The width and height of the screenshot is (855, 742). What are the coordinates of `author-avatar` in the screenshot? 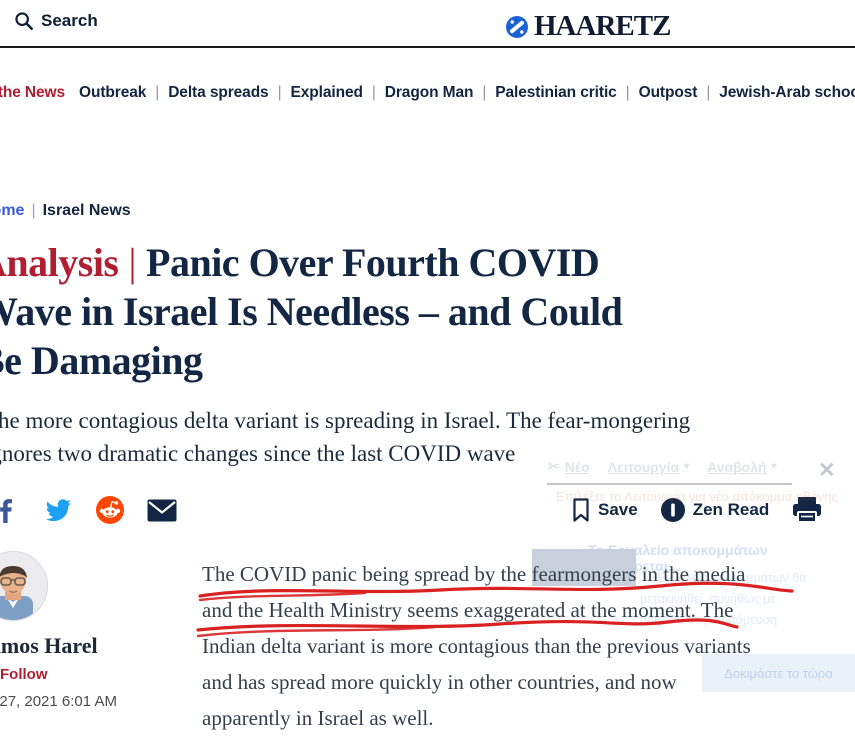 It's located at (24, 586).